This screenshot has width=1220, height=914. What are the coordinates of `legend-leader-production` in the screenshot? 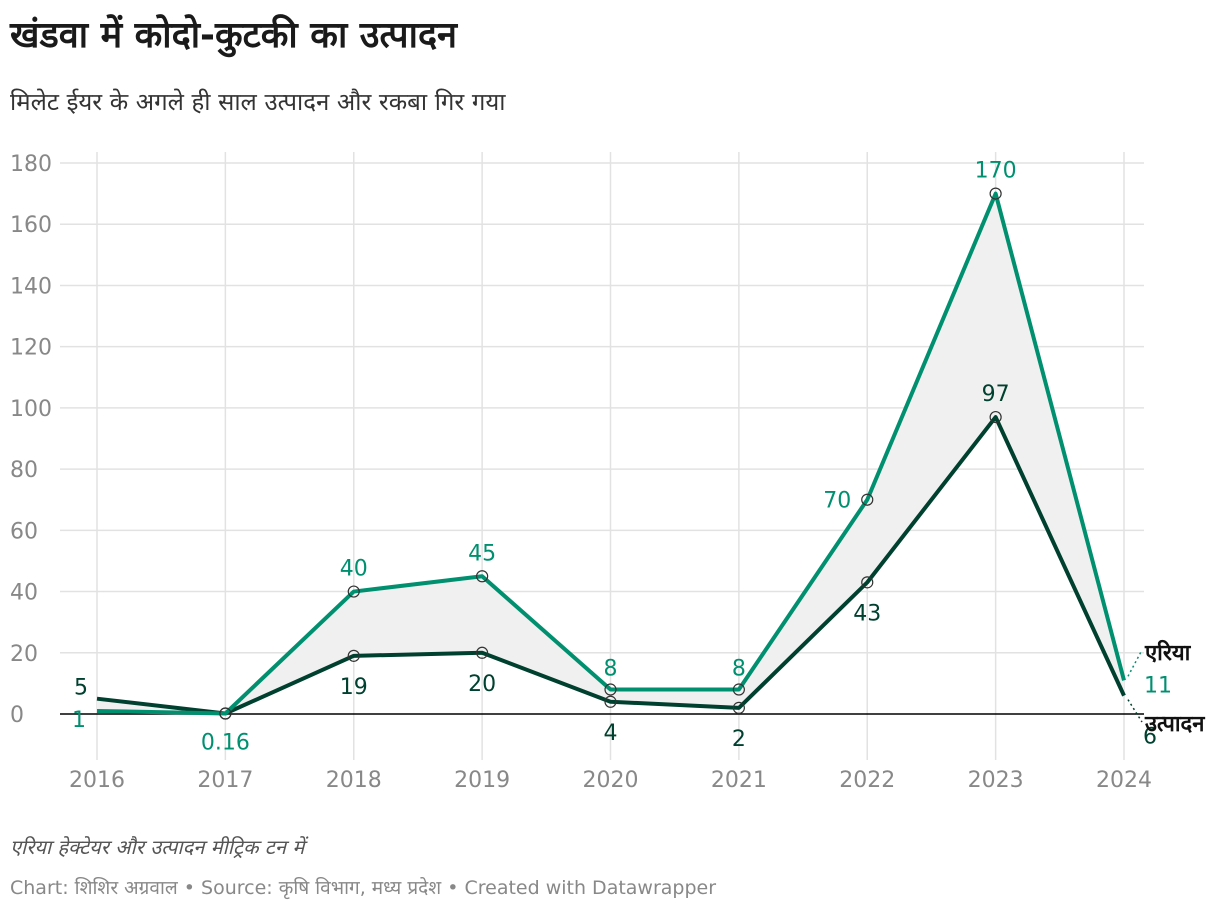 It's located at (1135, 711).